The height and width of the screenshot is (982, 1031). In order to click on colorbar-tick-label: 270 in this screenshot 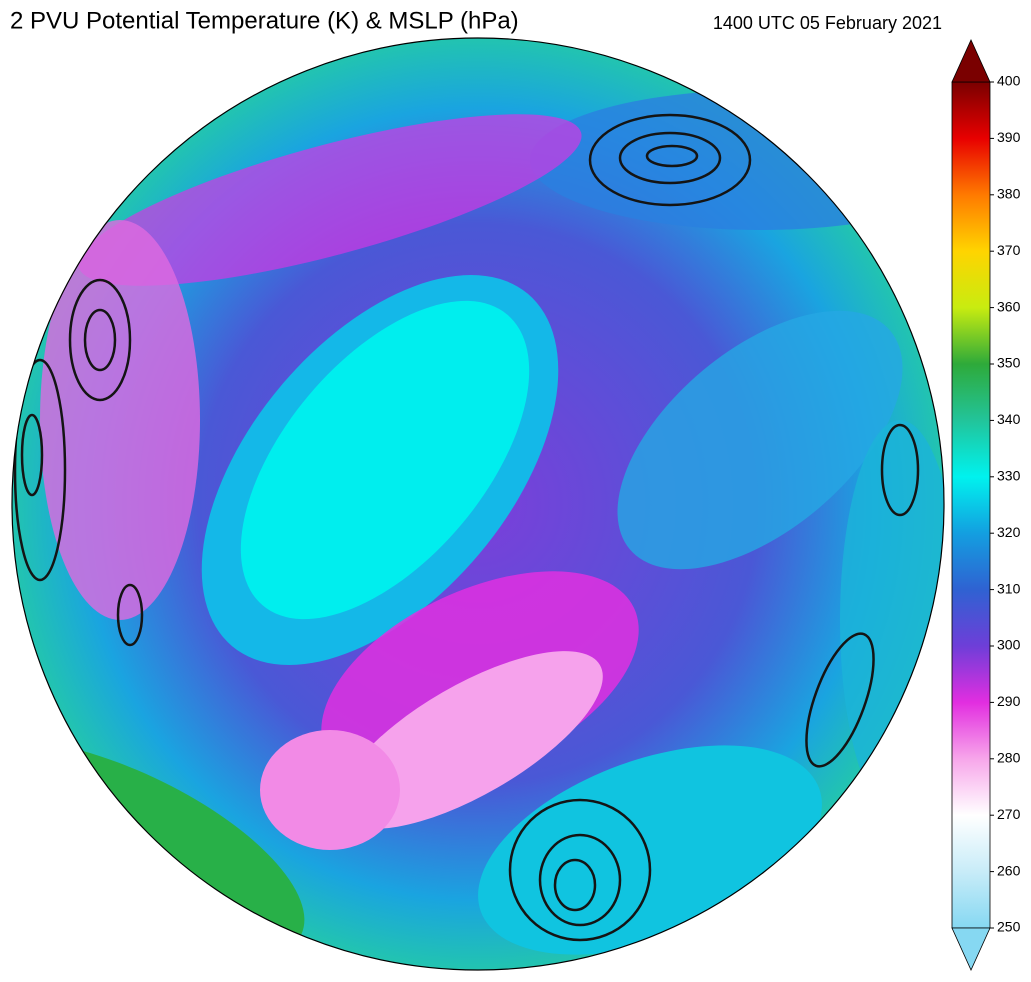, I will do `click(1009, 814)`.